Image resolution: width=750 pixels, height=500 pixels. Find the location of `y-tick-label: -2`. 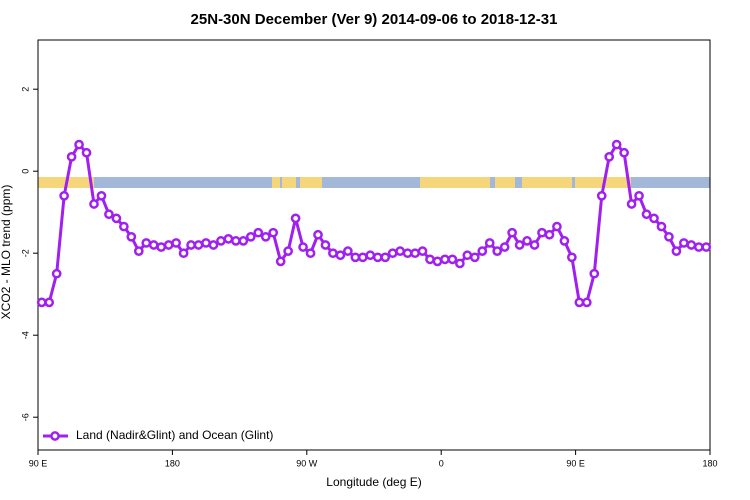

y-tick-label: -2 is located at coordinates (25, 253).